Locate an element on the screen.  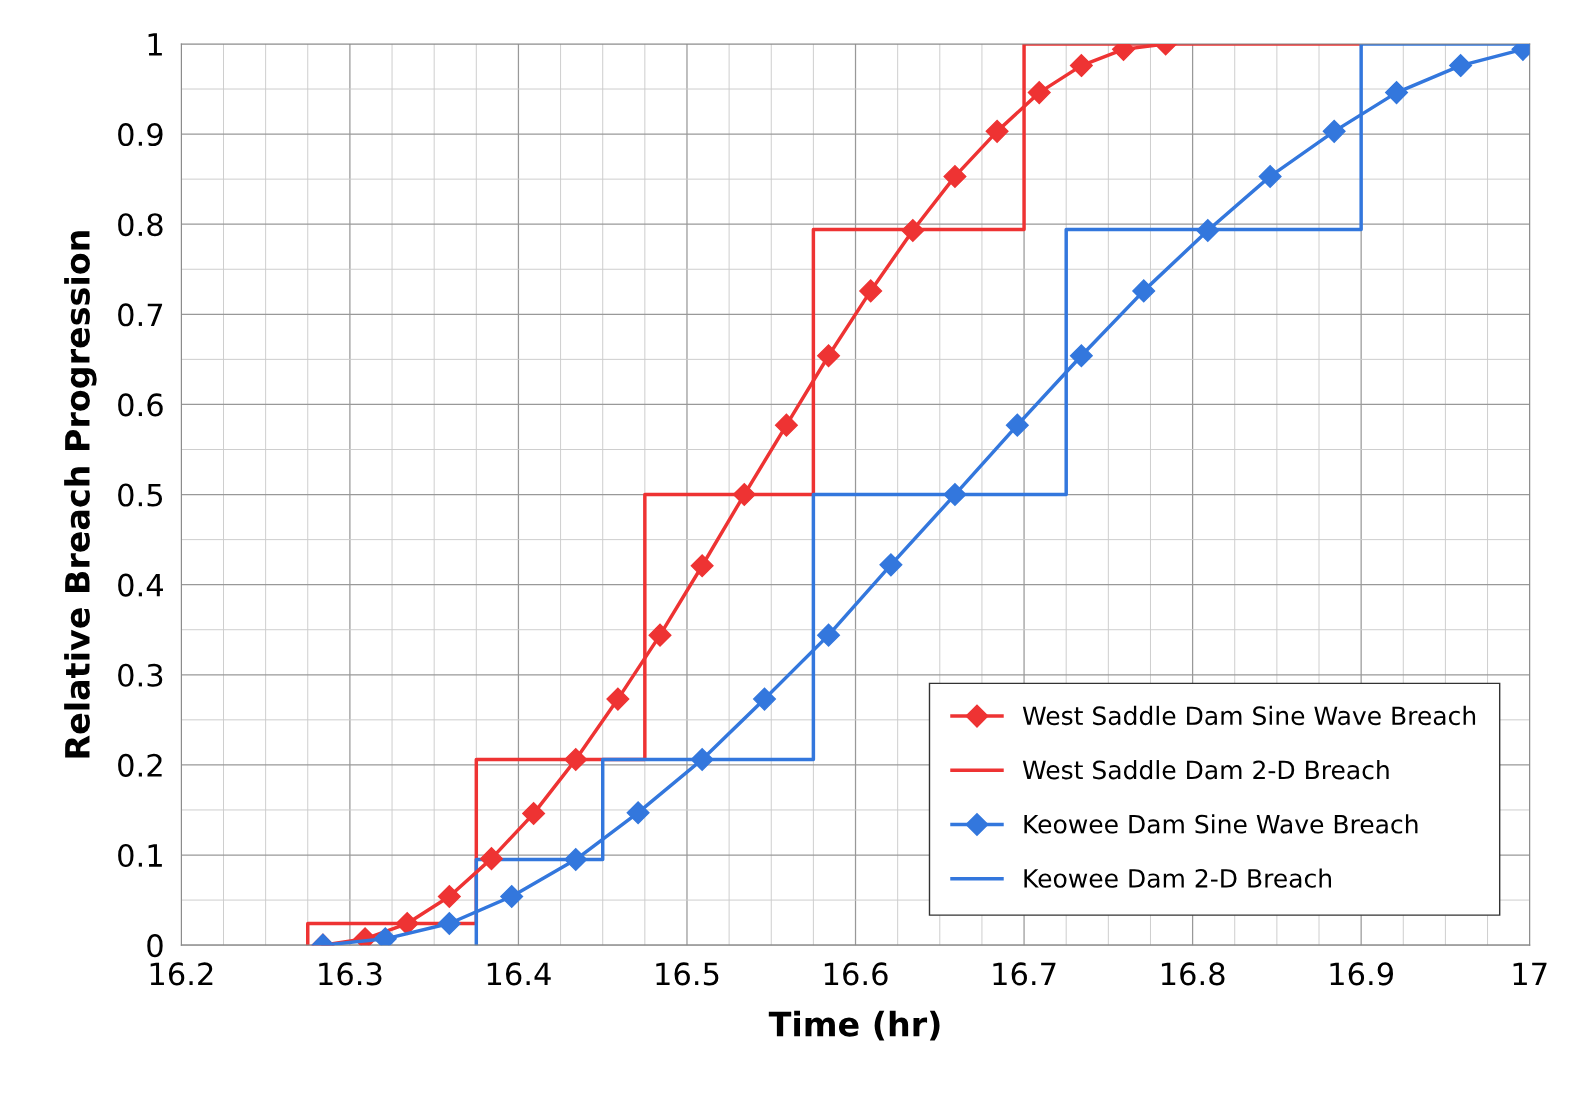
y-tick-label: 0.5 is located at coordinates (140, 495).